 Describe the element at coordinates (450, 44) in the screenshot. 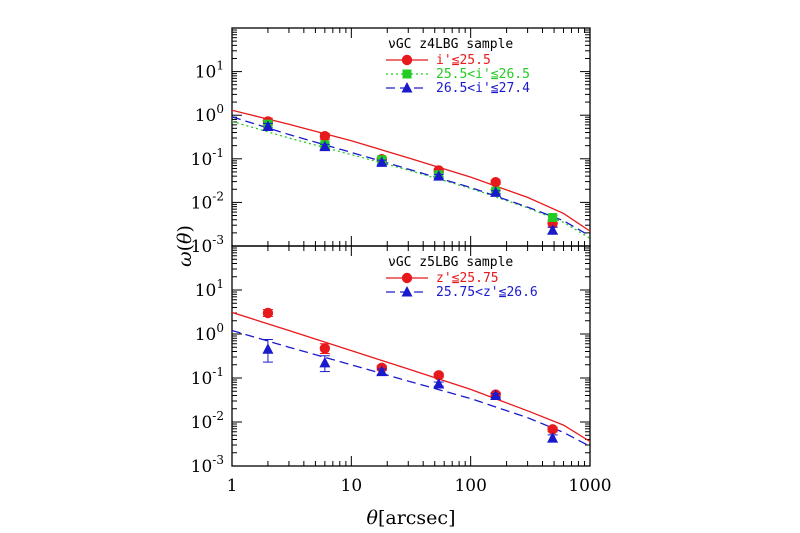

I see `legend-title: νGC z4LBG sample` at that location.